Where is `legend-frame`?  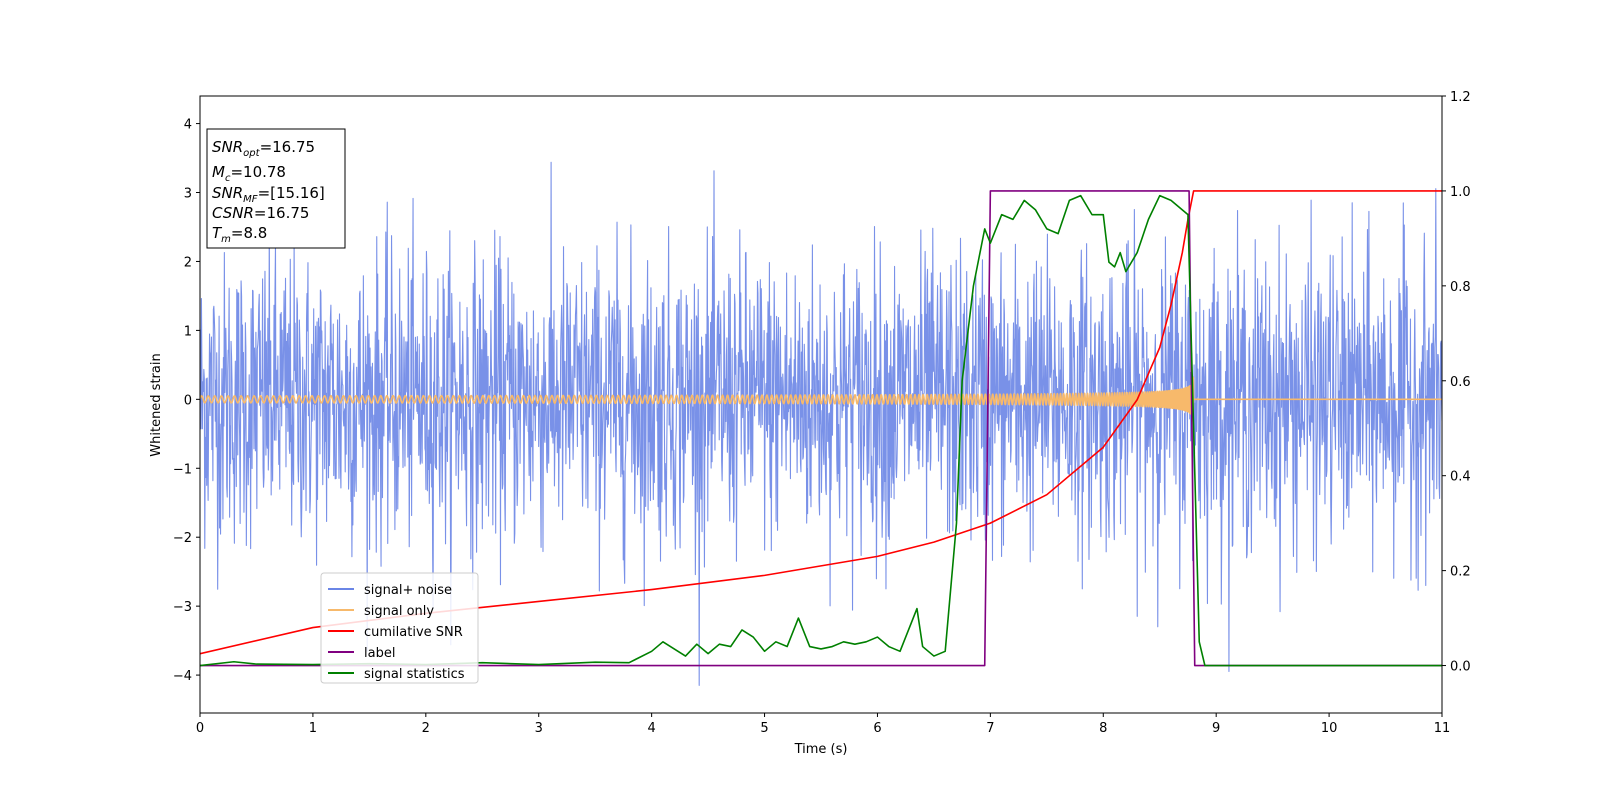 legend-frame is located at coordinates (399, 628).